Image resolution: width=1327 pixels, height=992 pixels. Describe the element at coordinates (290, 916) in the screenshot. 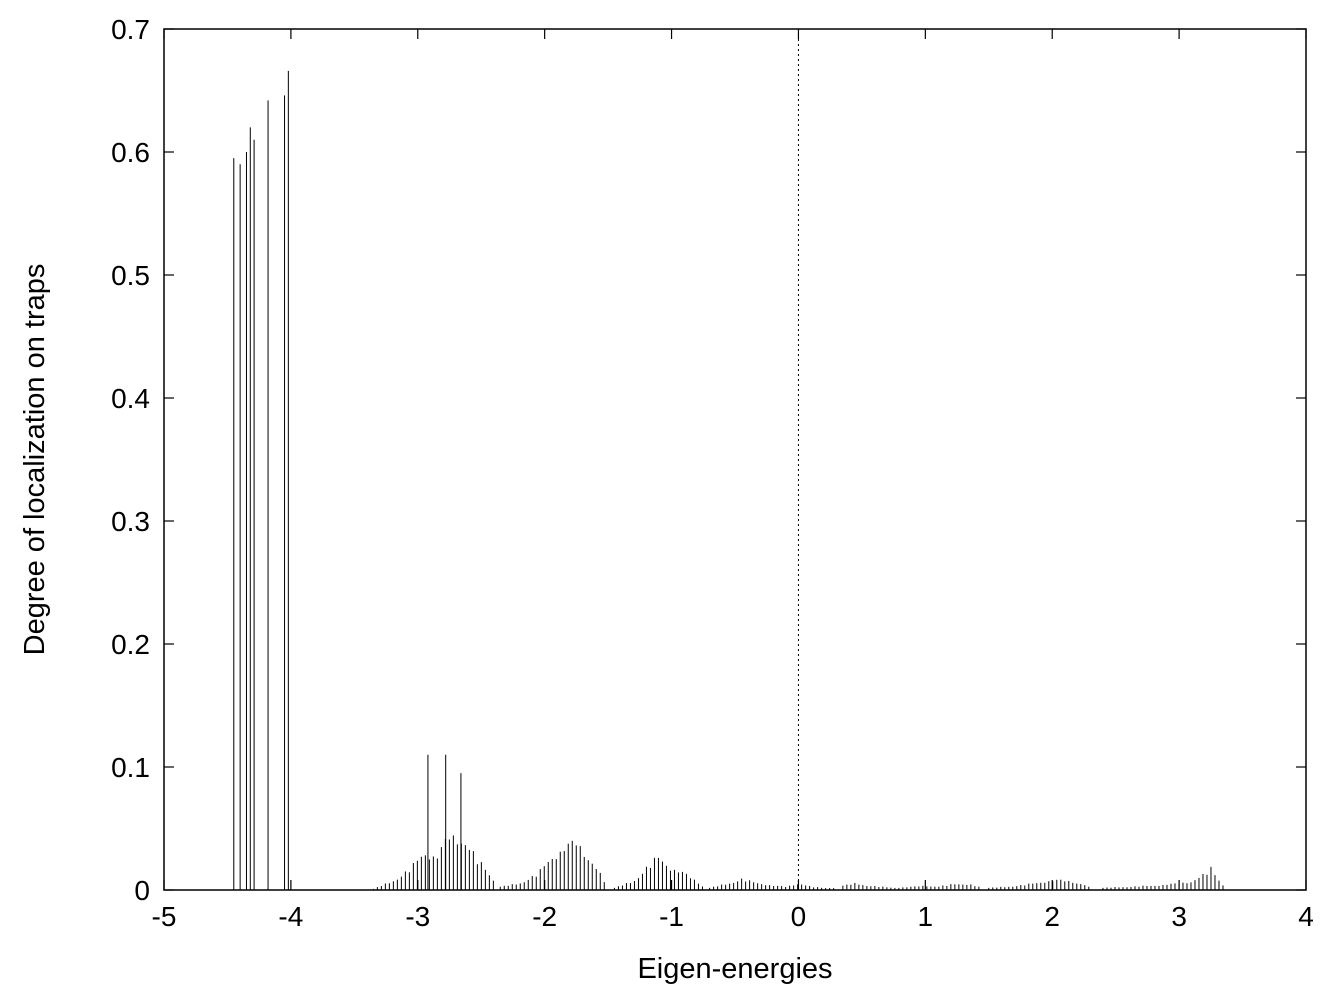

I see `x-tick-label: -4` at that location.